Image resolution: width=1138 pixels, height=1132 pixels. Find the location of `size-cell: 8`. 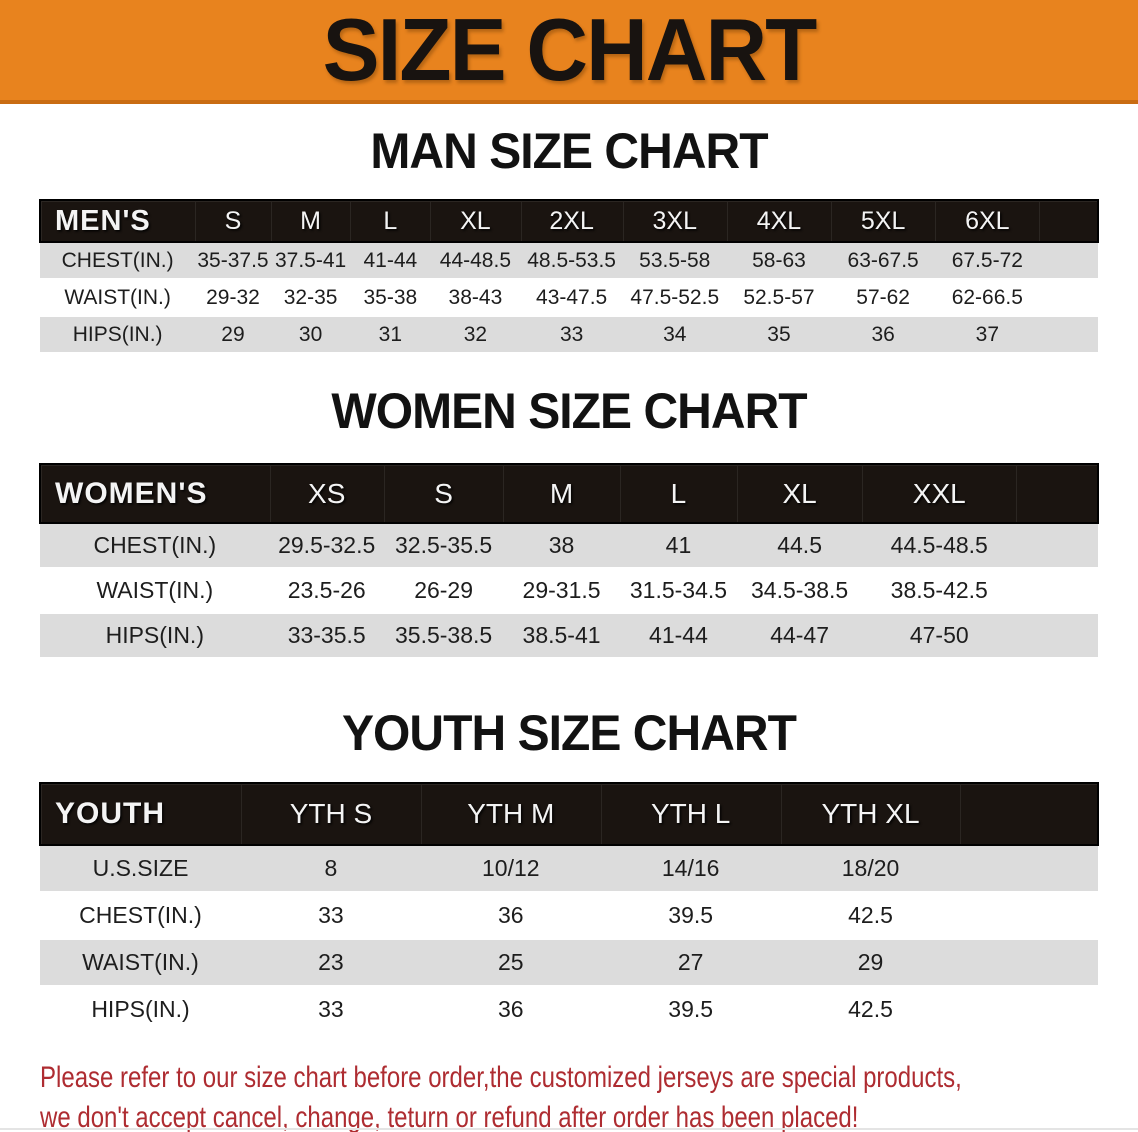

size-cell: 8 is located at coordinates (331, 868).